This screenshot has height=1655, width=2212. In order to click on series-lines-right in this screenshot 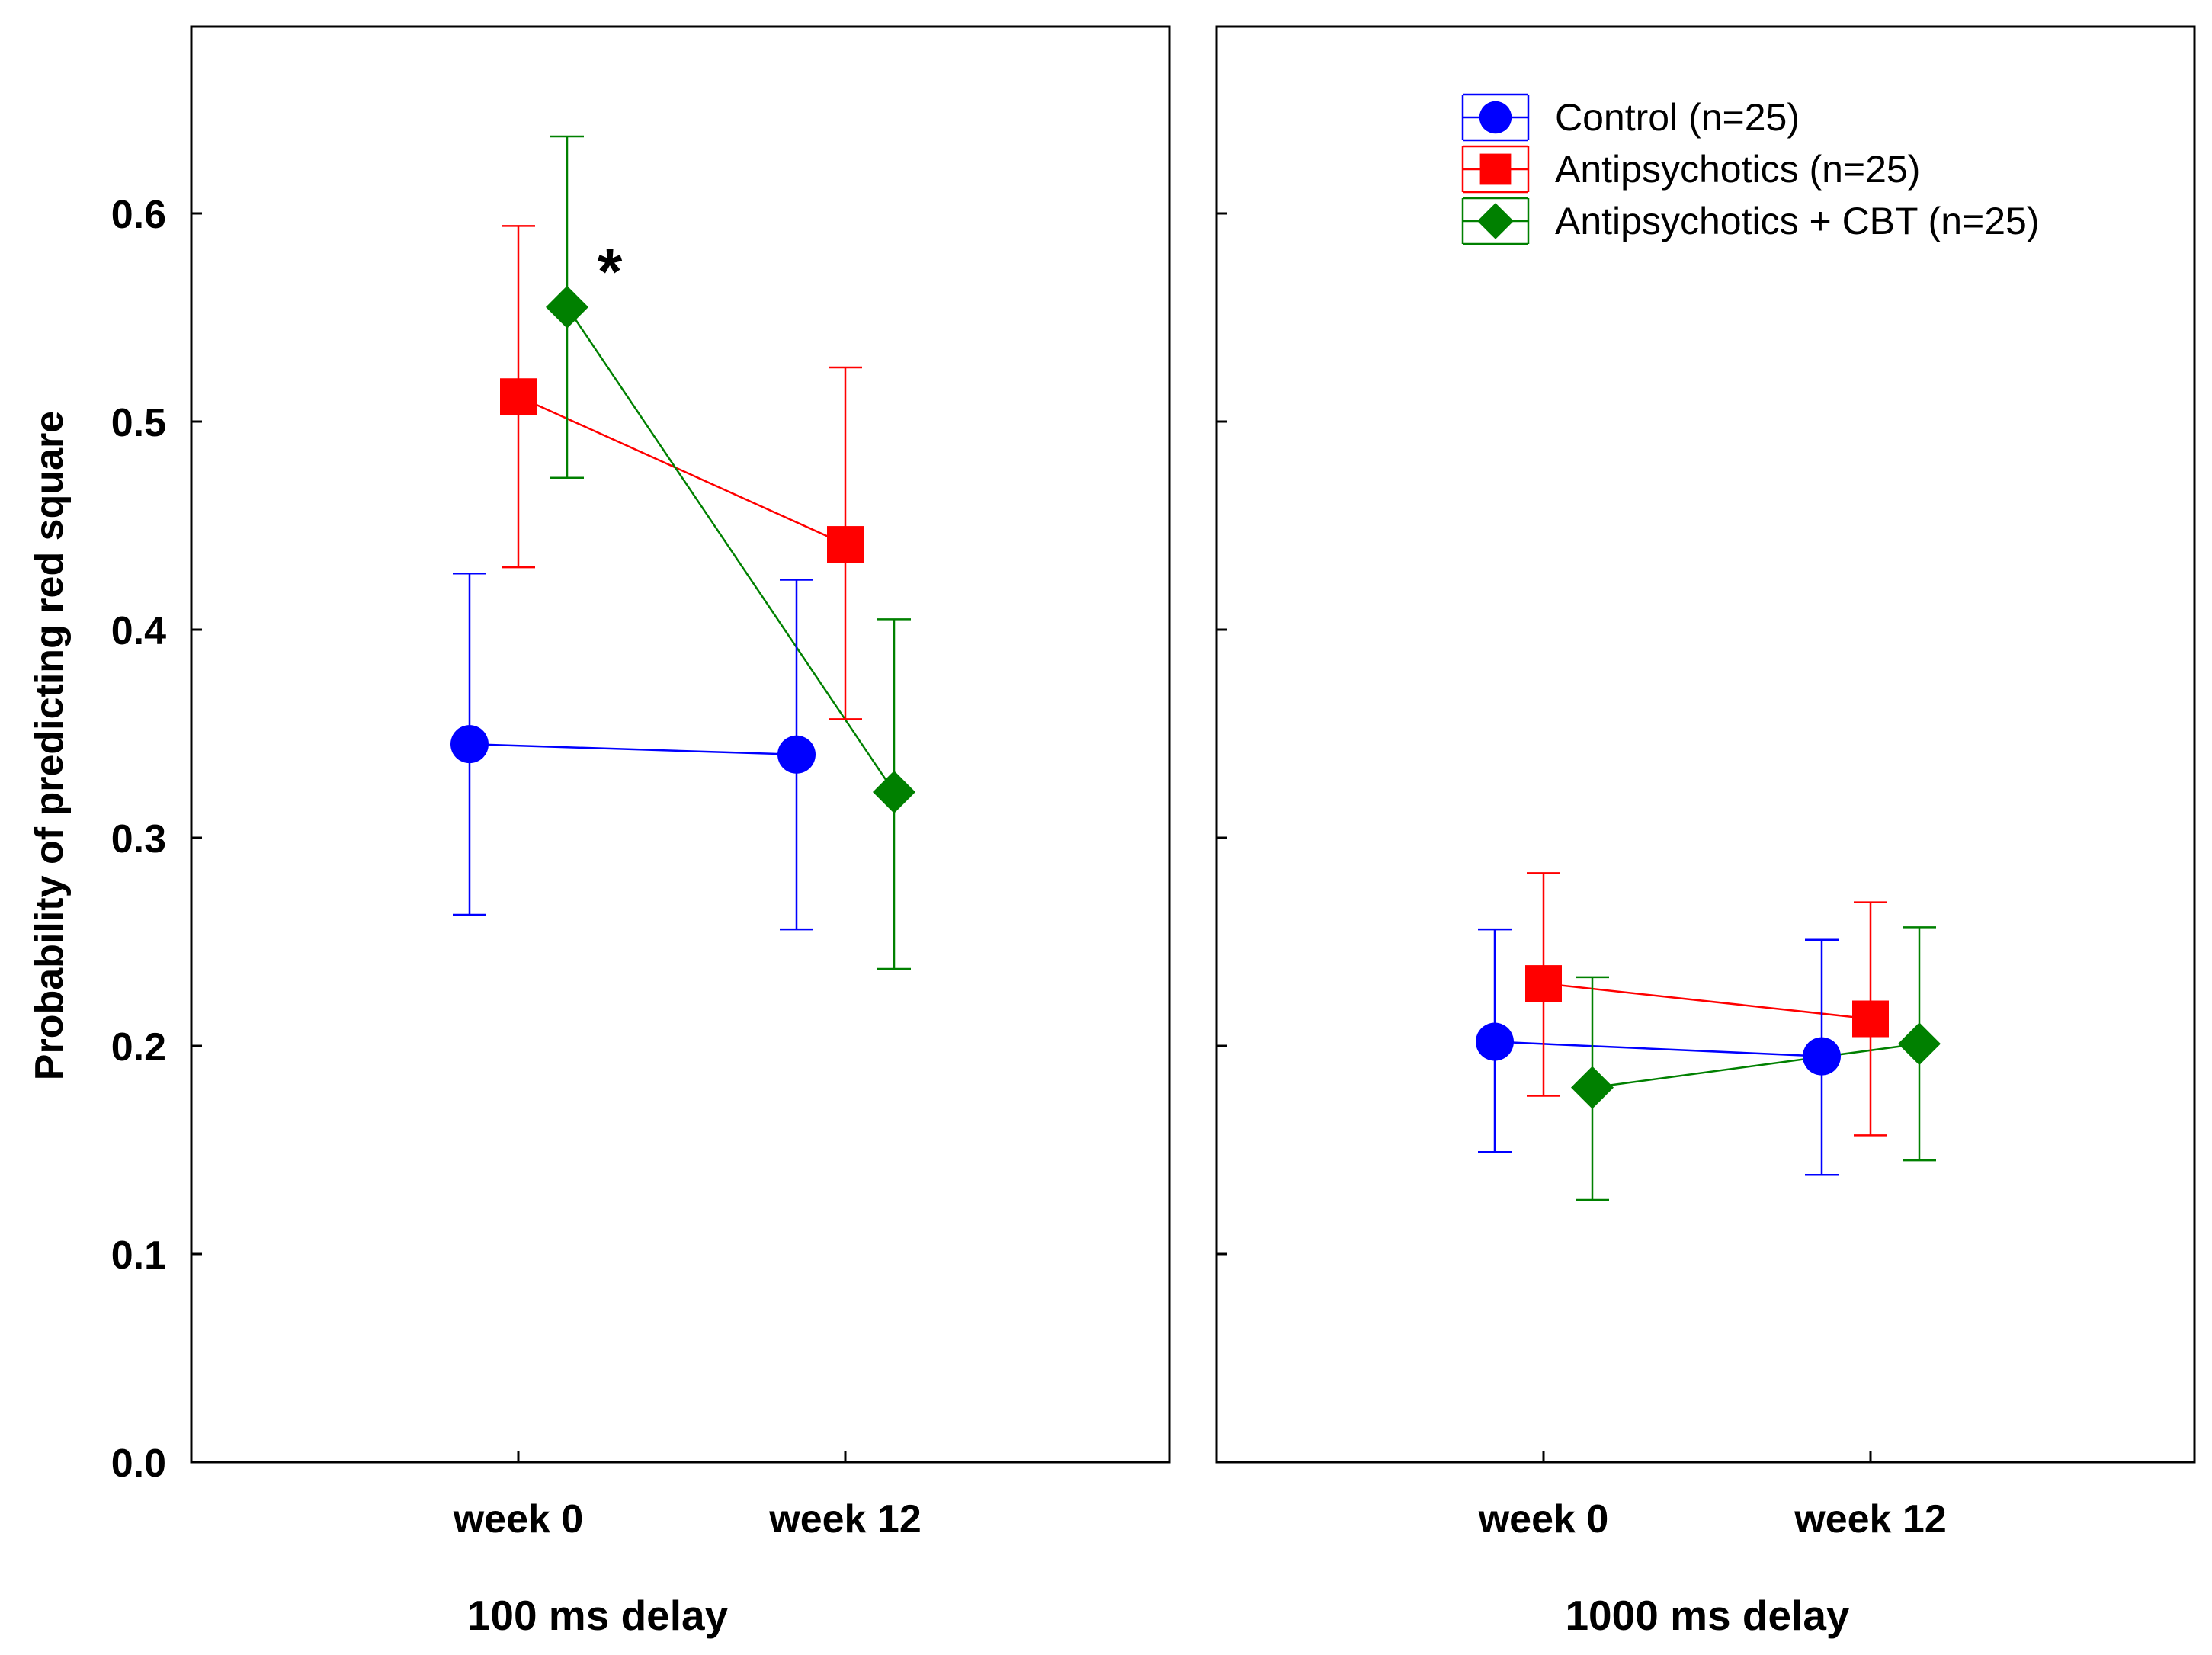, I will do `click(1707, 1035)`.